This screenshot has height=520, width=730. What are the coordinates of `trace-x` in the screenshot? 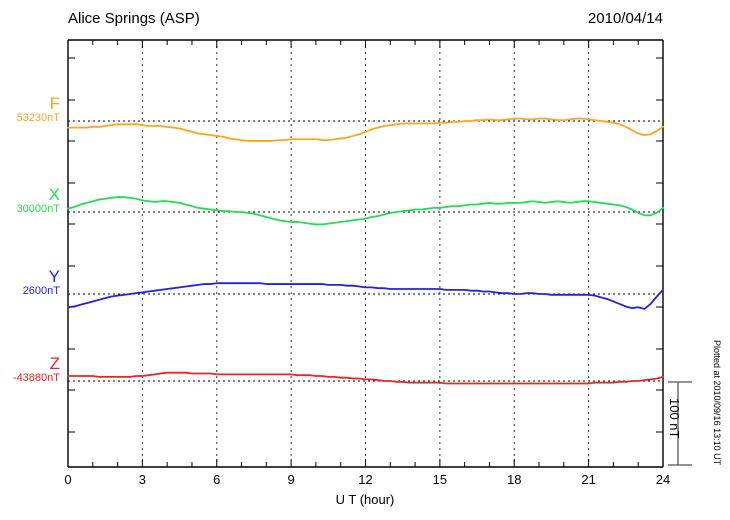 It's located at (365, 211).